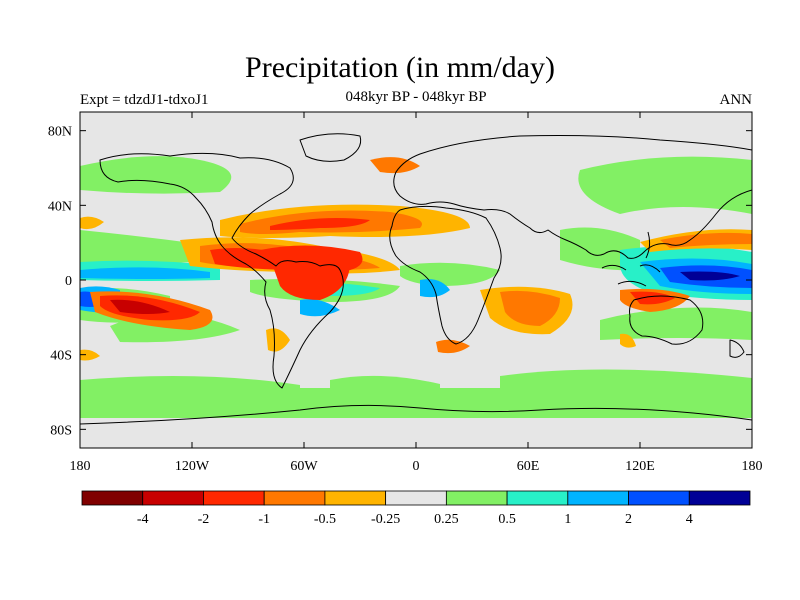  I want to click on americas-coastline, so click(221, 270).